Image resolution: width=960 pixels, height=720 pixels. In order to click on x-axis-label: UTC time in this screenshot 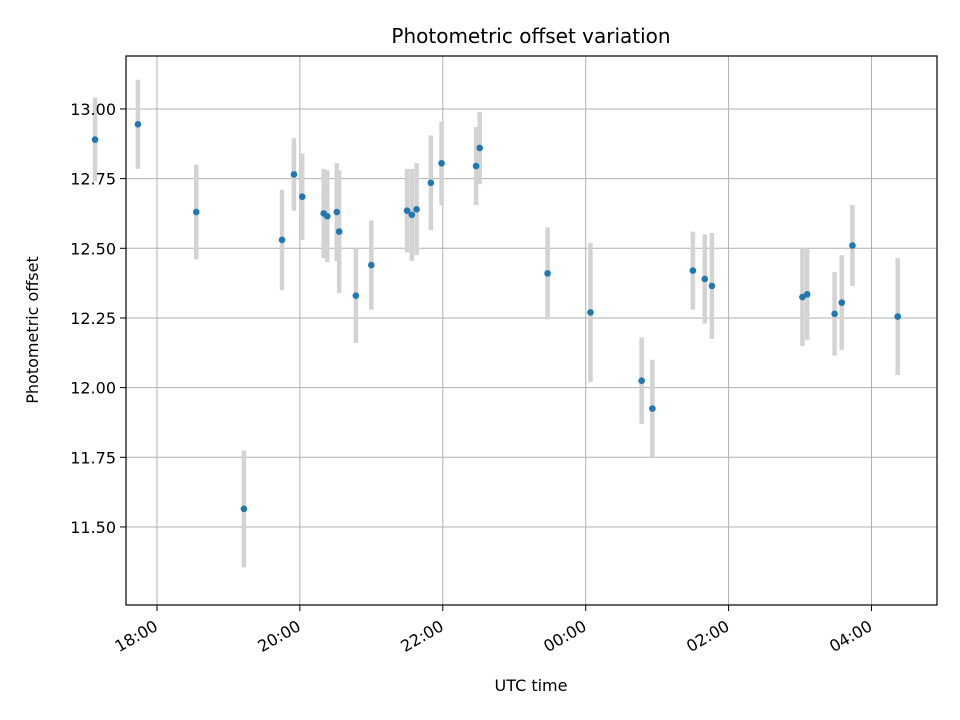, I will do `click(531, 685)`.